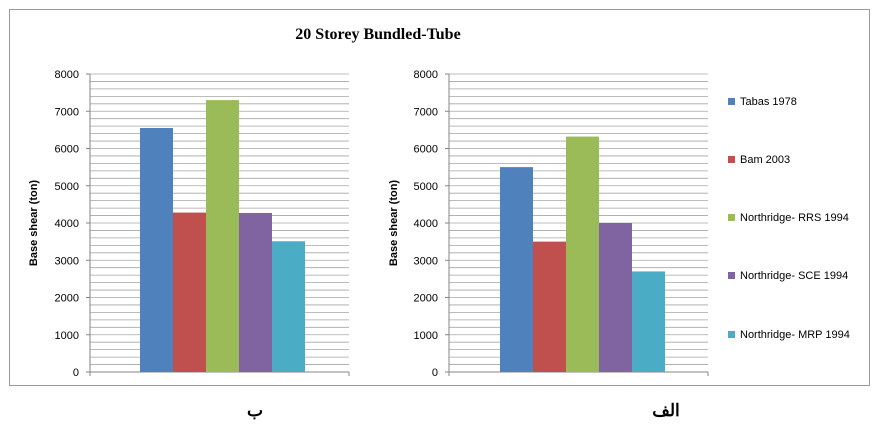  I want to click on legend-label: Northridge- MRP 1994, so click(795, 335).